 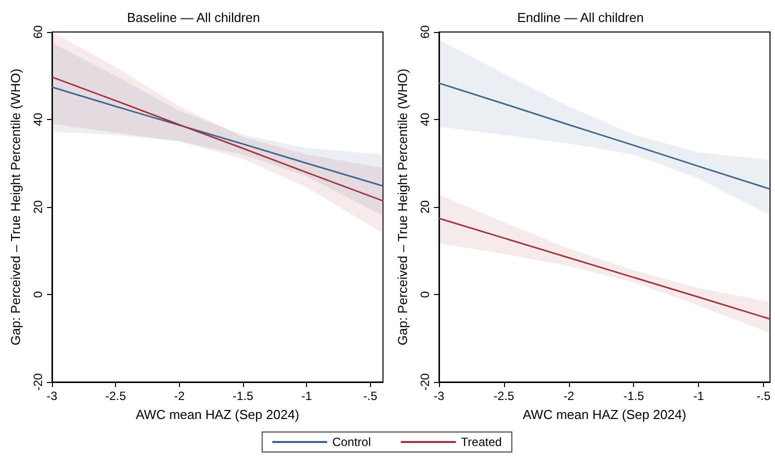 I want to click on legend-label: Treated, so click(x=481, y=442).